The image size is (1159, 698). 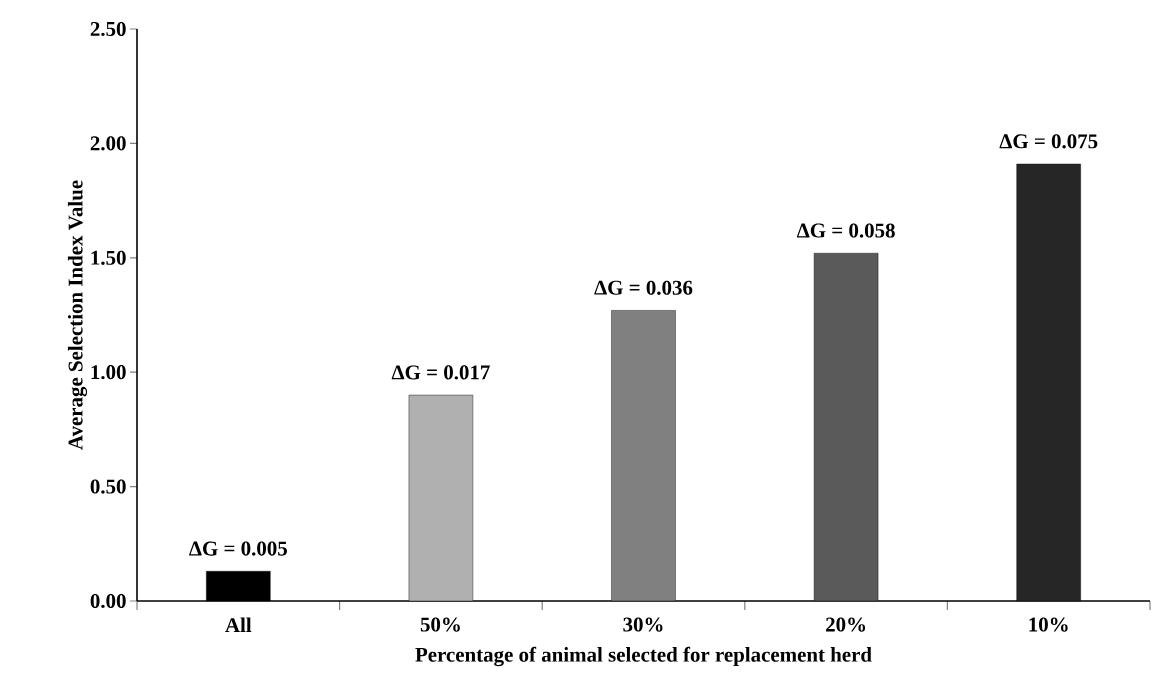 What do you see at coordinates (238, 548) in the screenshot?
I see `annotation: ΔG = 0.005` at bounding box center [238, 548].